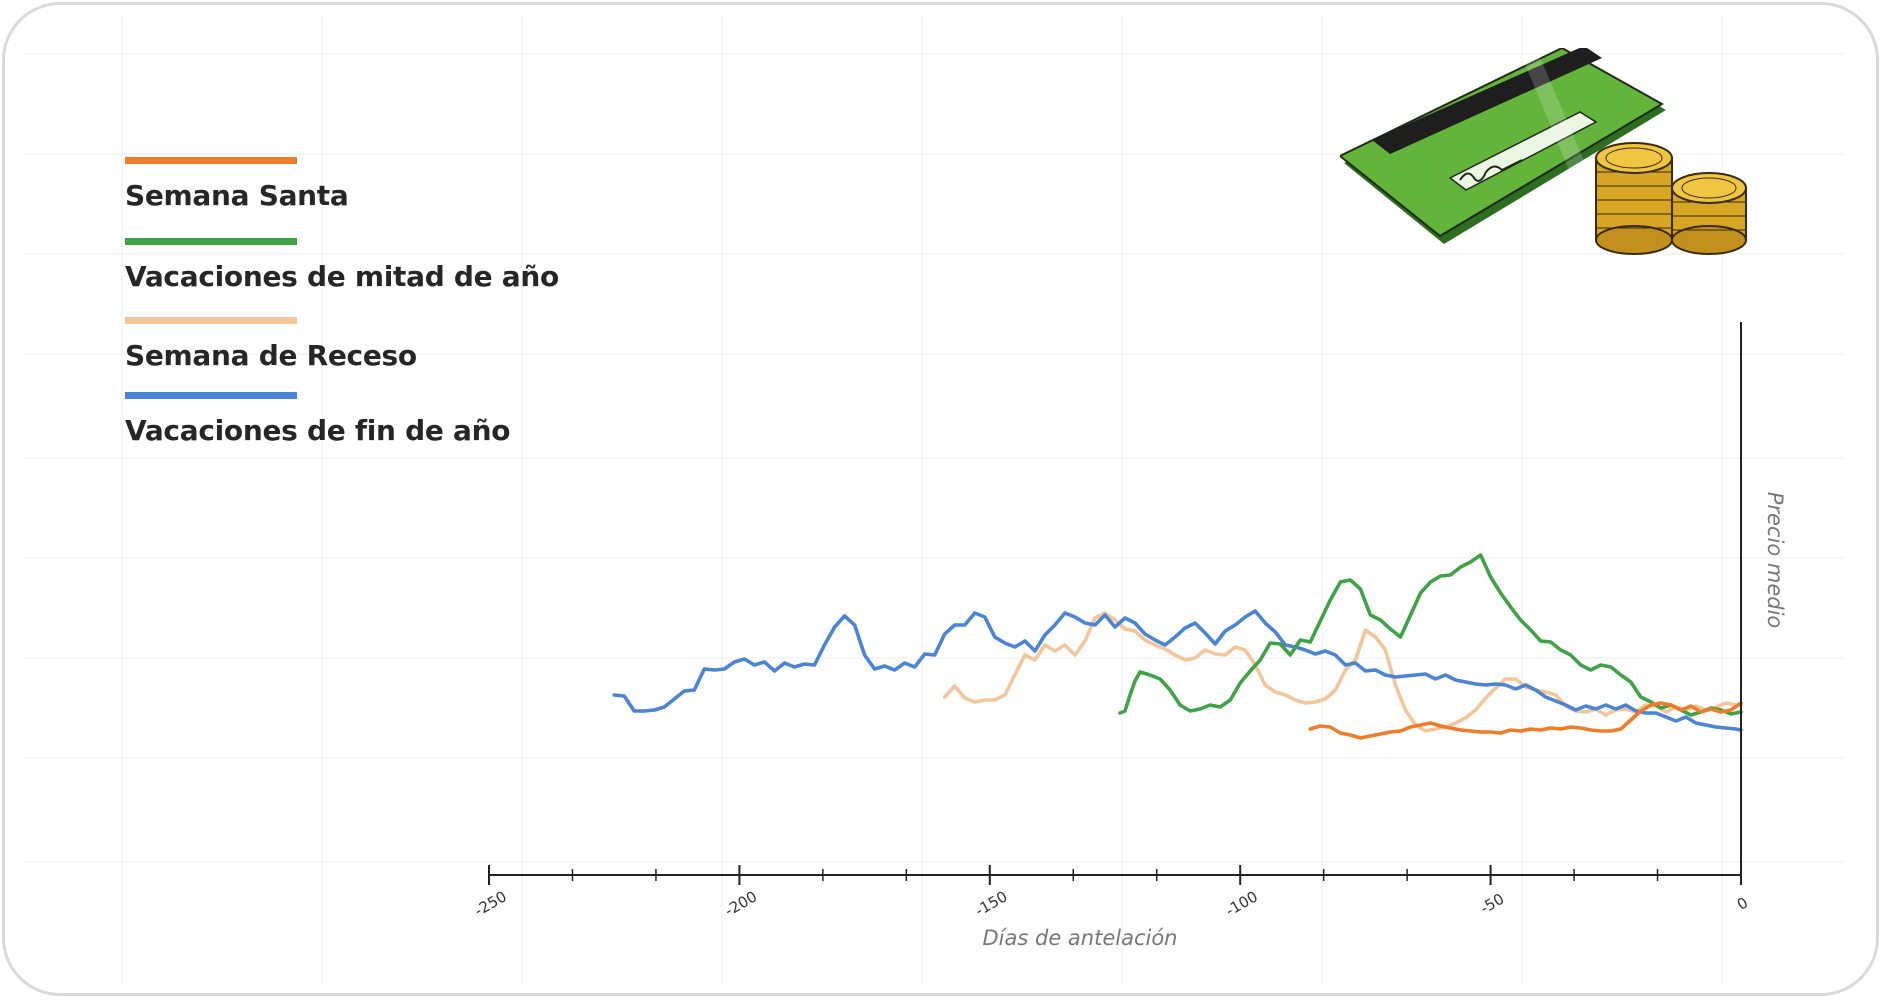 The height and width of the screenshot is (1002, 1885). I want to click on x-tick-label: 0, so click(1742, 903).